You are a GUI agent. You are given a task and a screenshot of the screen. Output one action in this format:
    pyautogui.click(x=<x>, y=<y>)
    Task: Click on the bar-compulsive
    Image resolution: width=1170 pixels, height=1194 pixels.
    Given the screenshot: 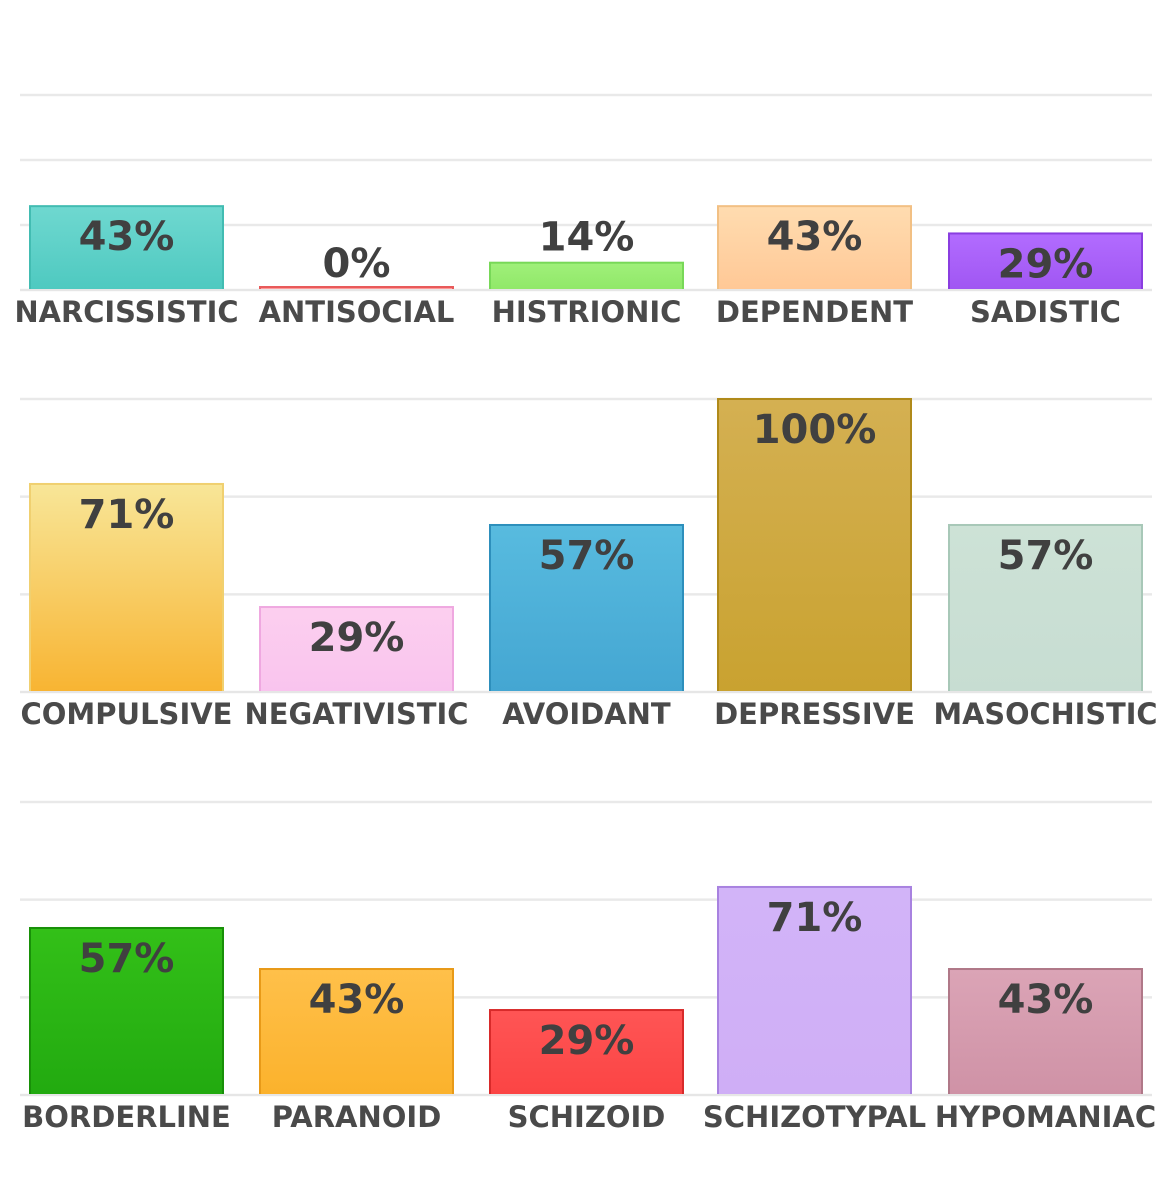 What is the action you would take?
    pyautogui.click(x=126, y=587)
    